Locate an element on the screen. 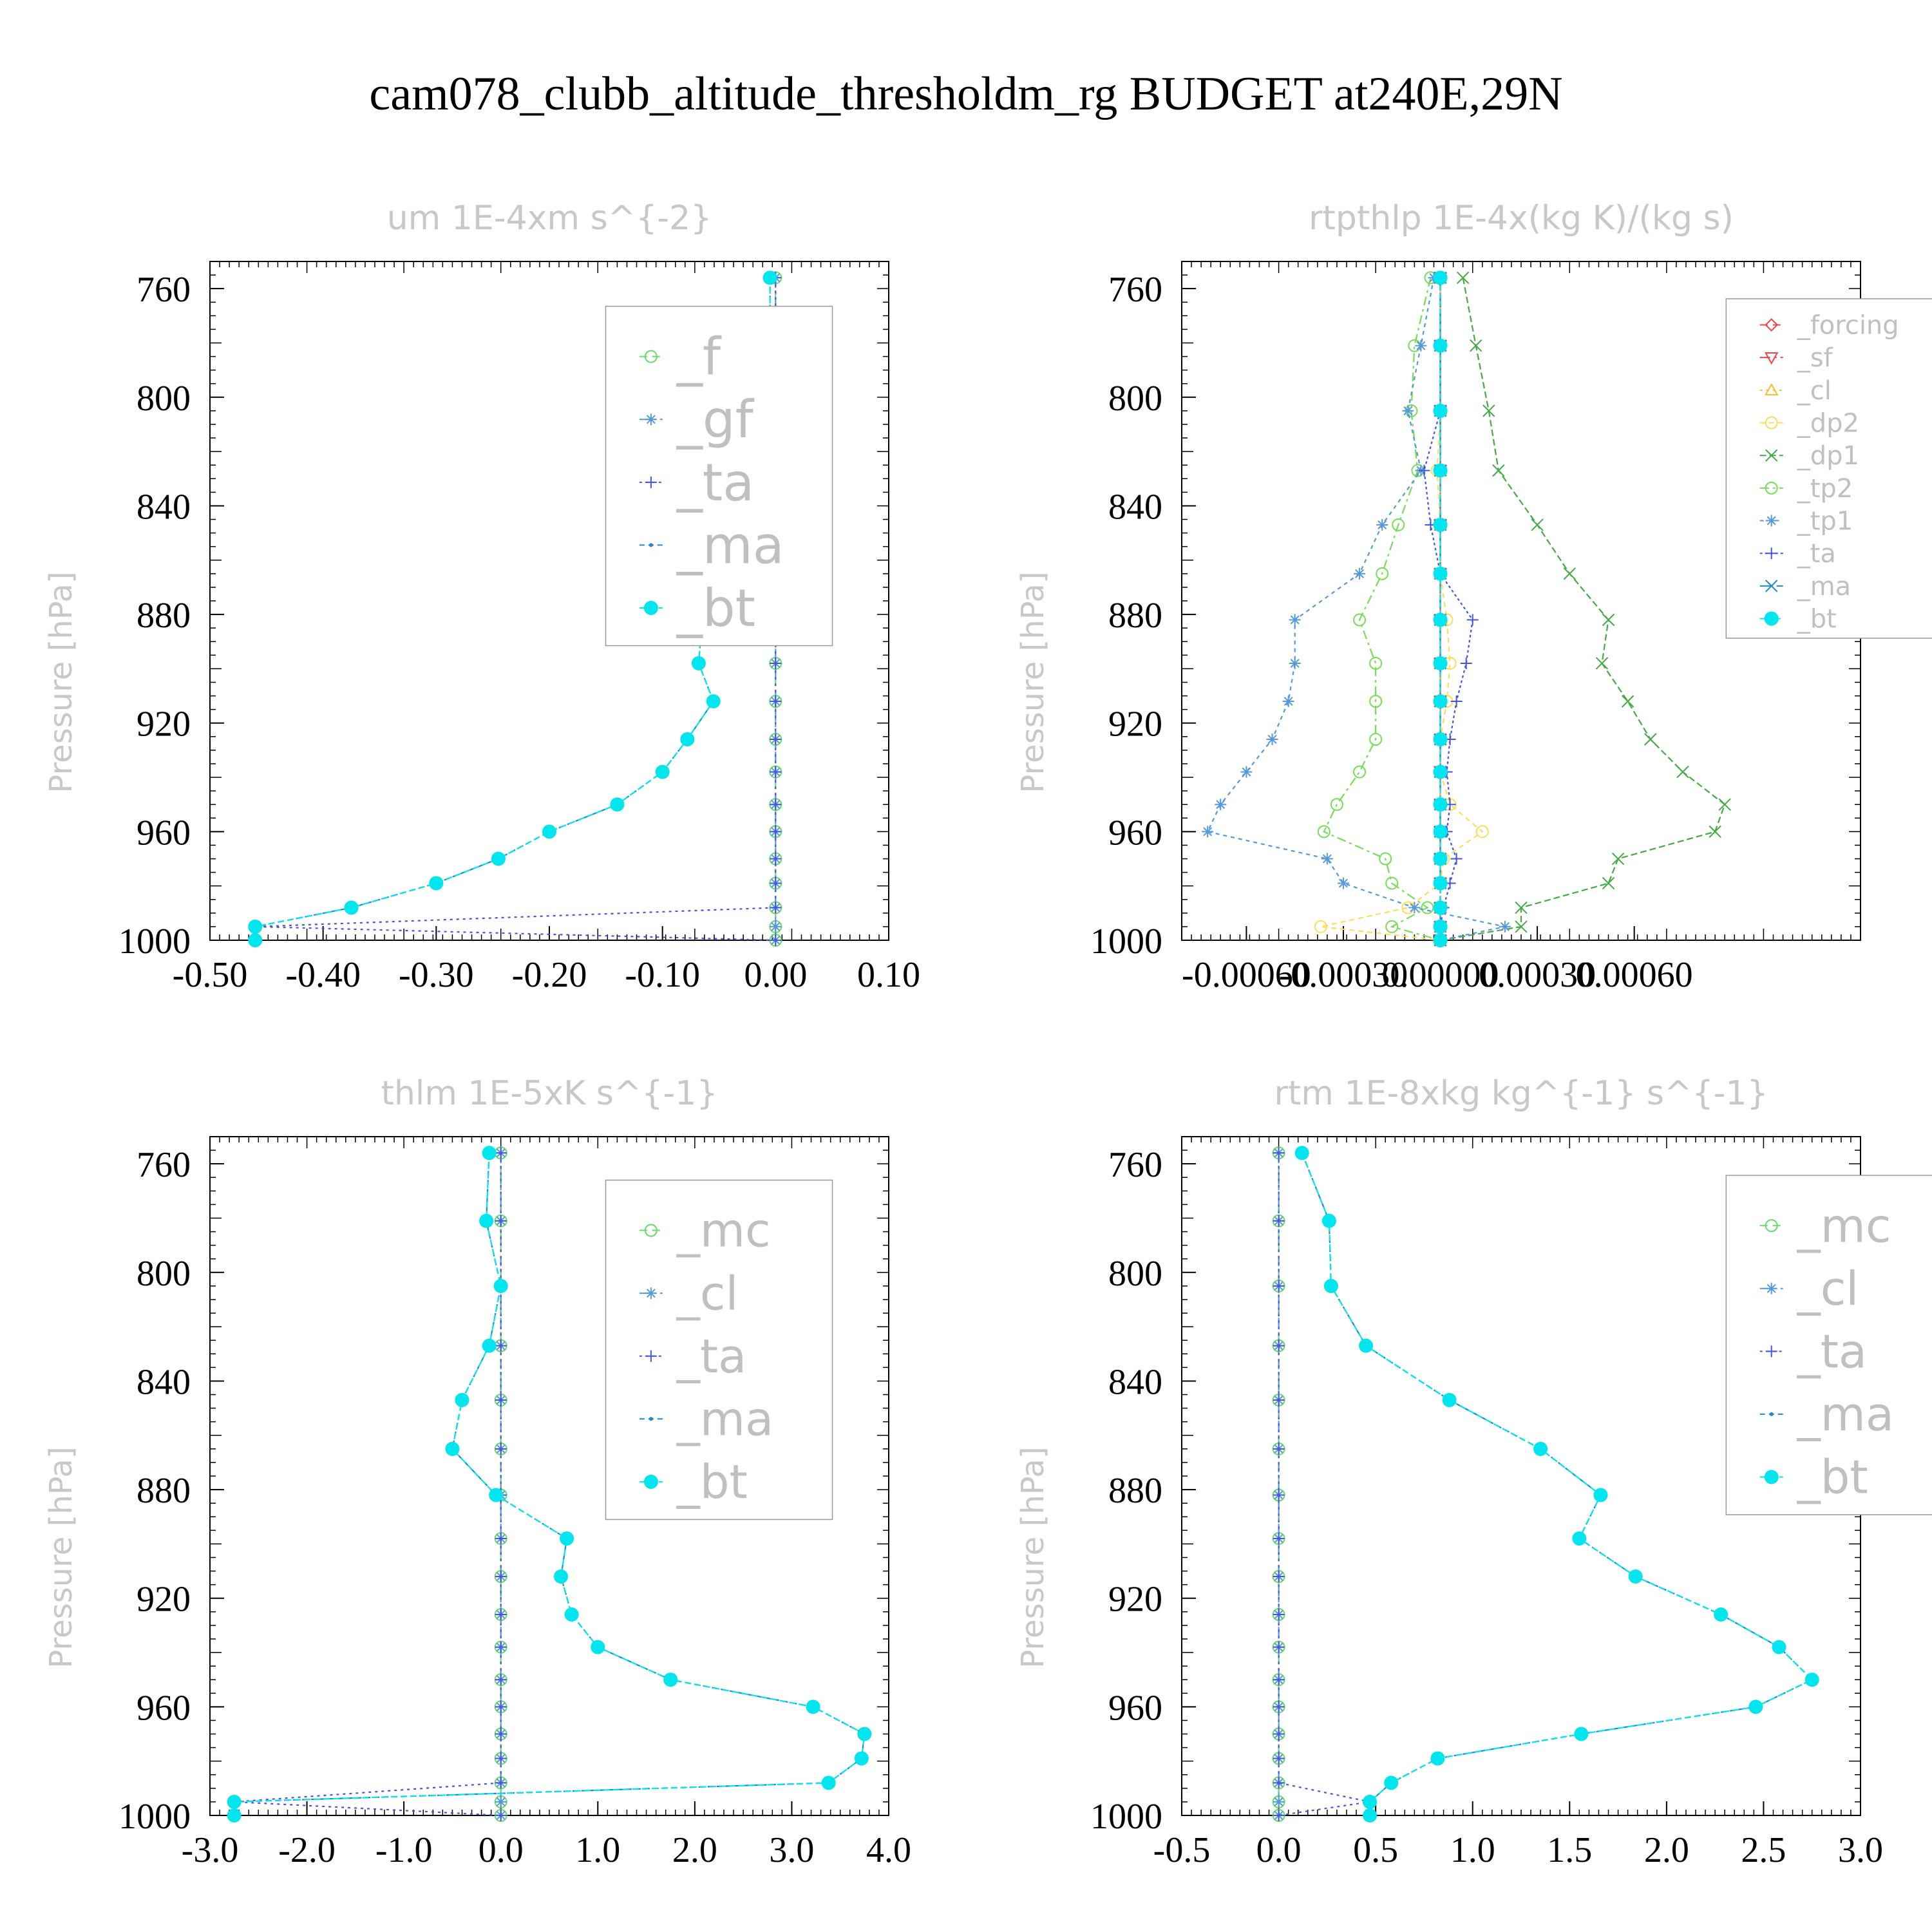 The height and width of the screenshot is (1932, 1932). y-tick-label: 920 is located at coordinates (1135, 1600).